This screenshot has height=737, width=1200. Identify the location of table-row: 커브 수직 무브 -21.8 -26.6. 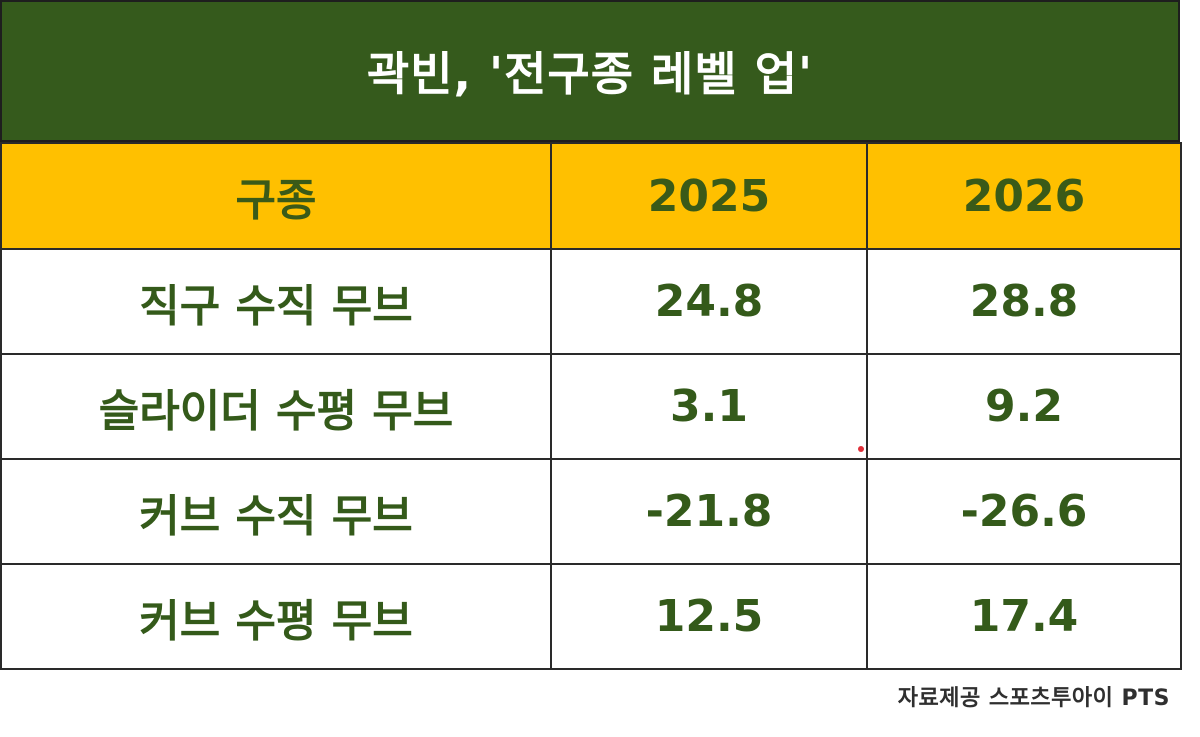
(591, 511).